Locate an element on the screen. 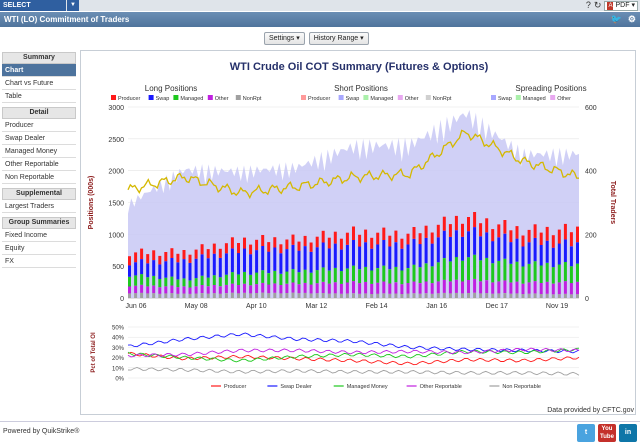 Image resolution: width=640 pixels, height=444 pixels. sidebar-item-fx: FX is located at coordinates (39, 261).